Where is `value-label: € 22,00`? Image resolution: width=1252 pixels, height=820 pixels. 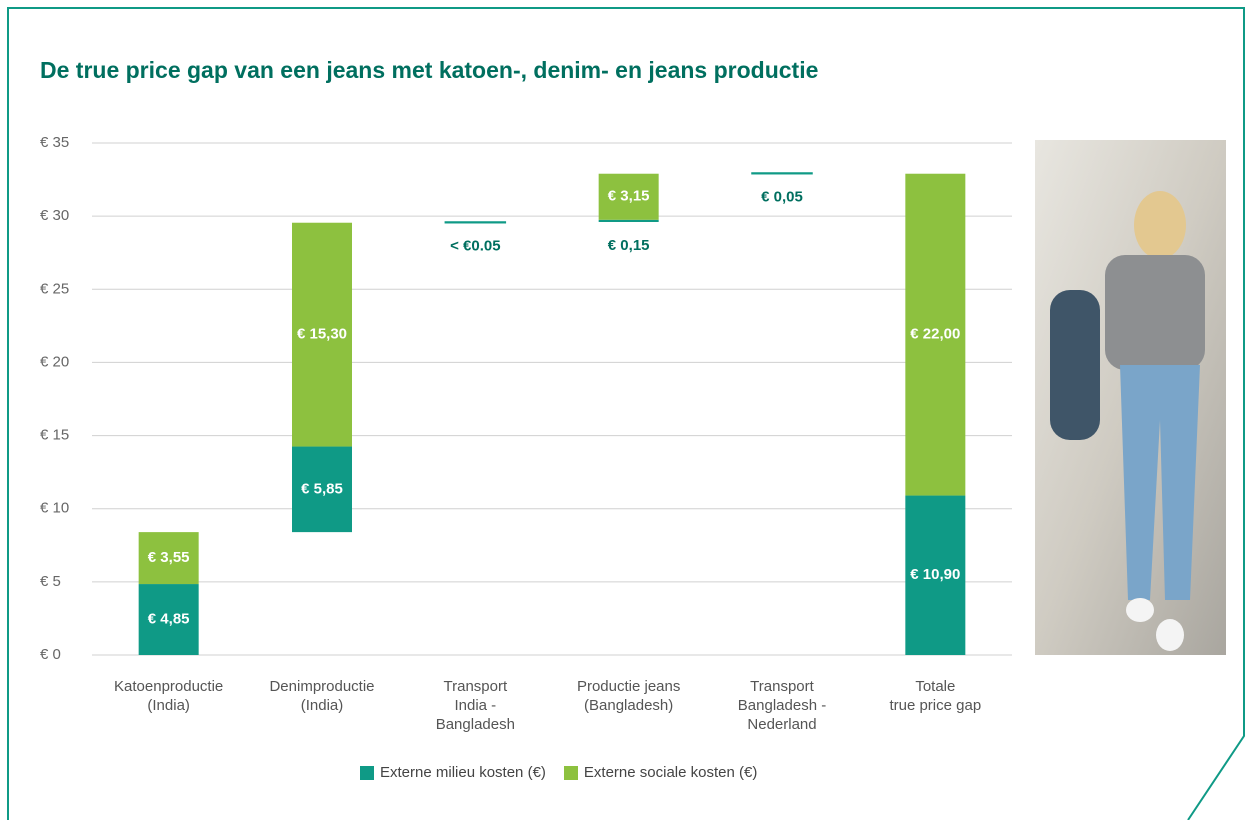 value-label: € 22,00 is located at coordinates (935, 334).